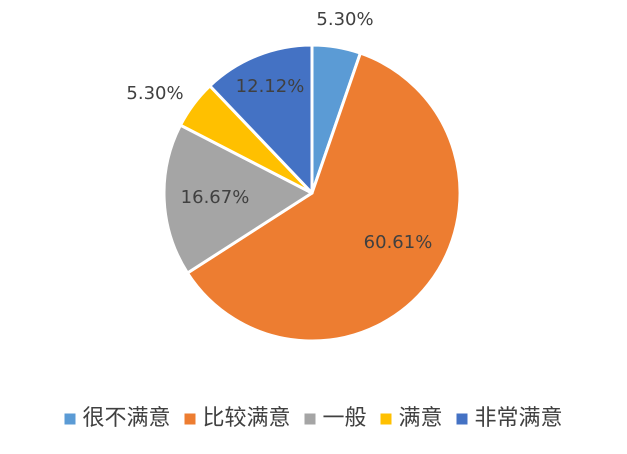 The image size is (627, 454). Describe the element at coordinates (398, 242) in the screenshot. I see `data-label-fairly-satisfied: 60.61%` at that location.